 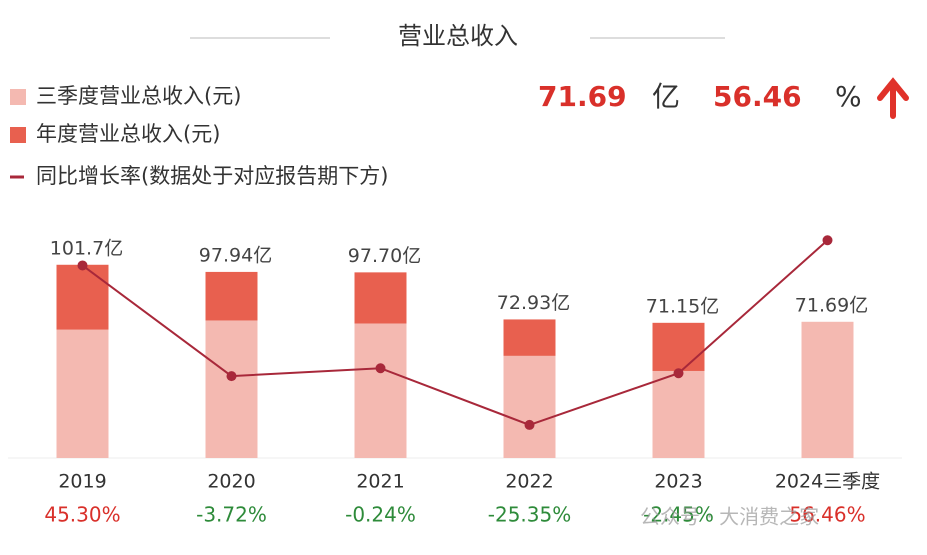 I want to click on bar-value-label: 101.7亿, so click(x=86, y=248).